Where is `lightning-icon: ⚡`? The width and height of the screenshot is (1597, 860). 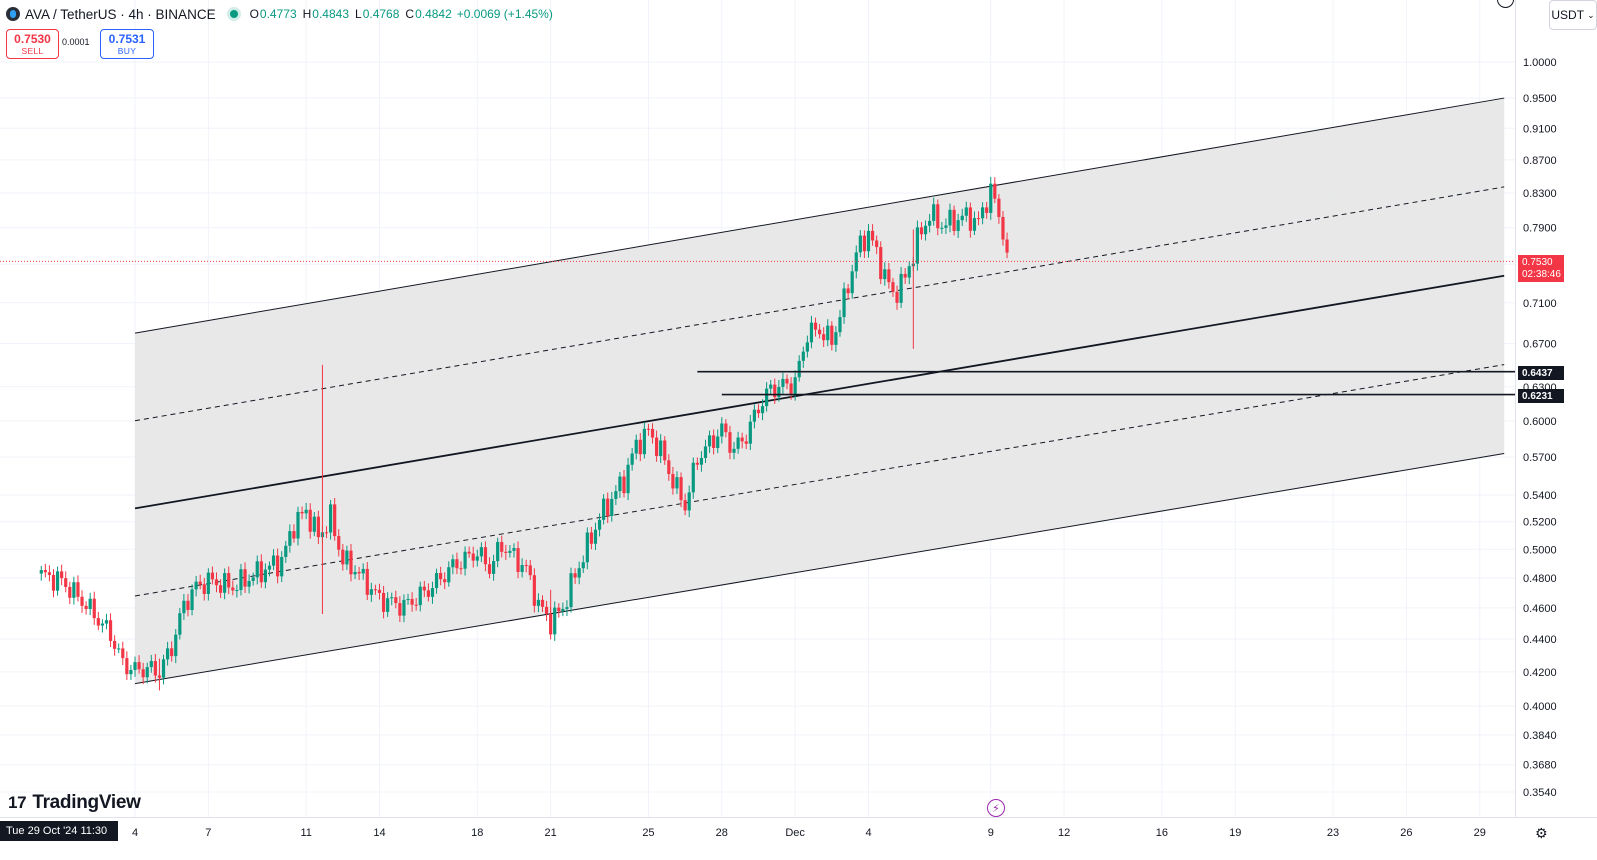
lightning-icon: ⚡ is located at coordinates (996, 808).